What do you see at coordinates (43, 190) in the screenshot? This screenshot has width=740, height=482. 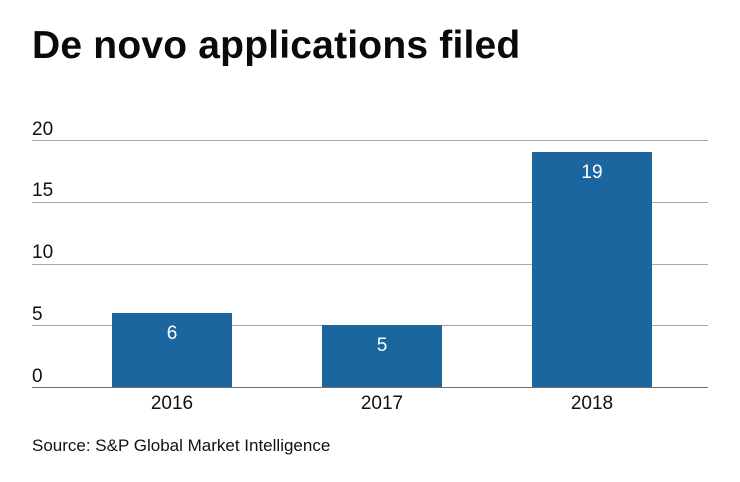 I see `y-tick-label: 15` at bounding box center [43, 190].